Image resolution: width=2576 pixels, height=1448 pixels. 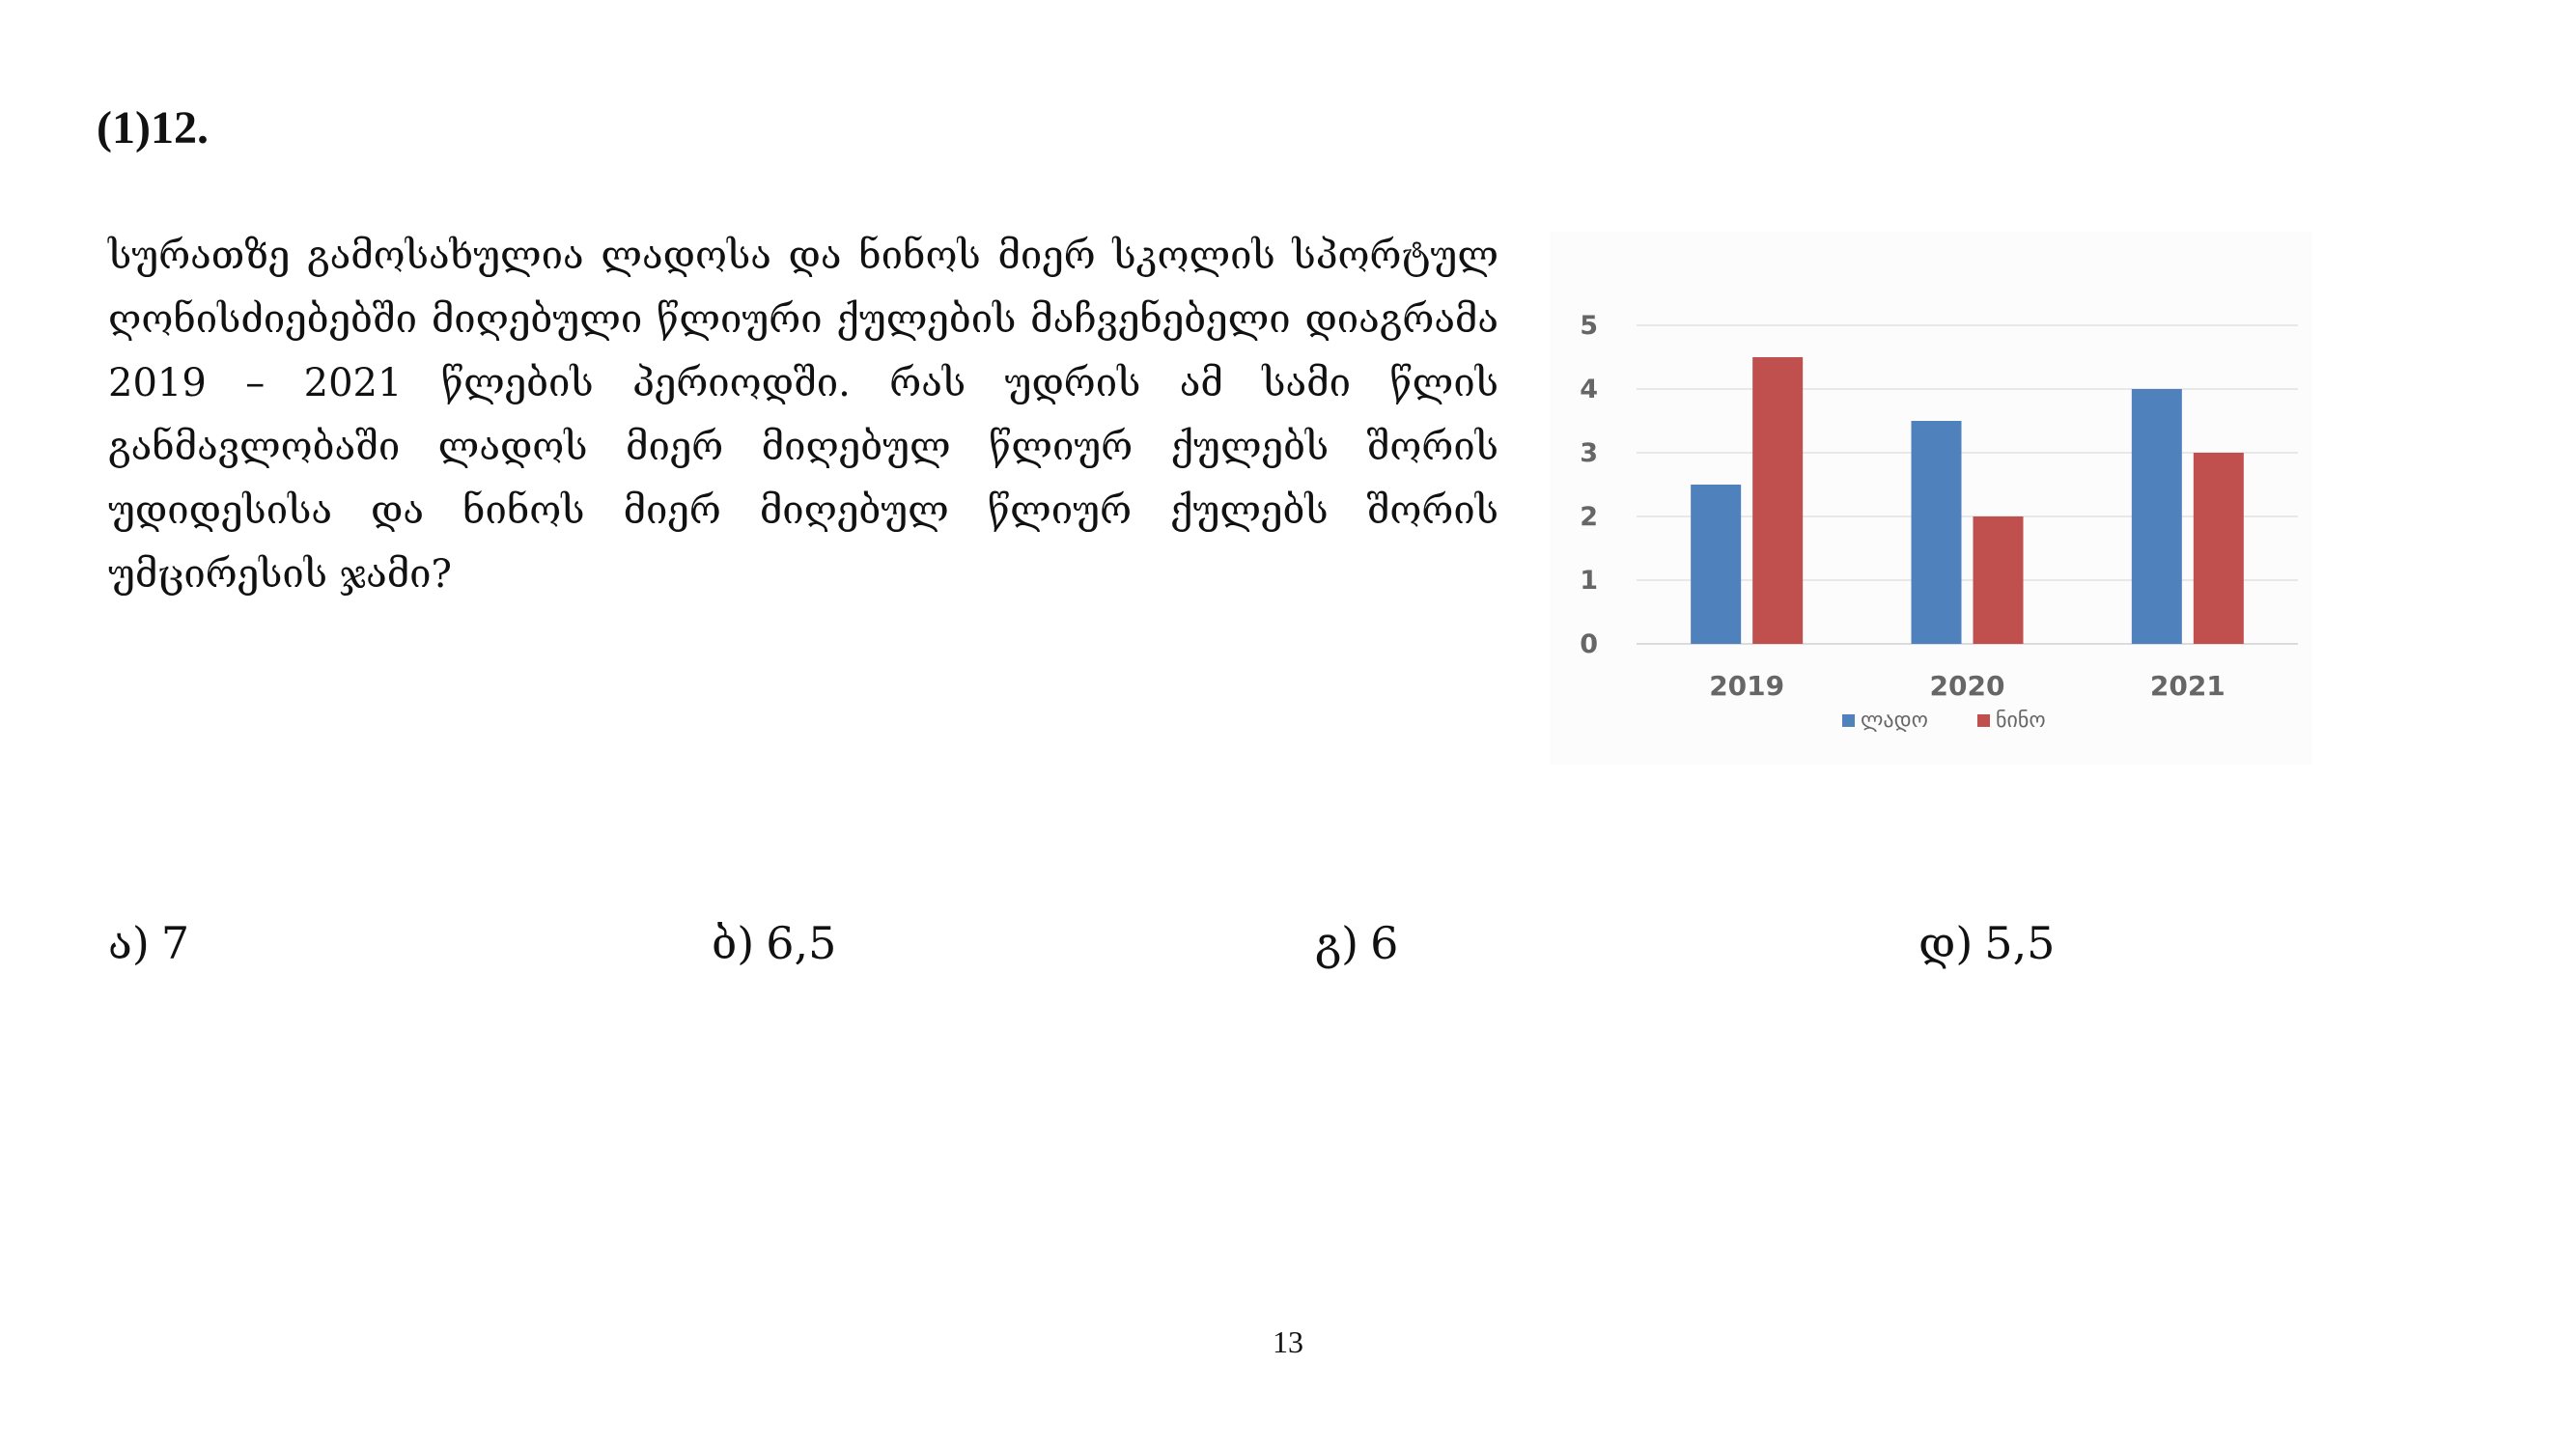 I want to click on y-tick-label: 1, so click(x=1589, y=581).